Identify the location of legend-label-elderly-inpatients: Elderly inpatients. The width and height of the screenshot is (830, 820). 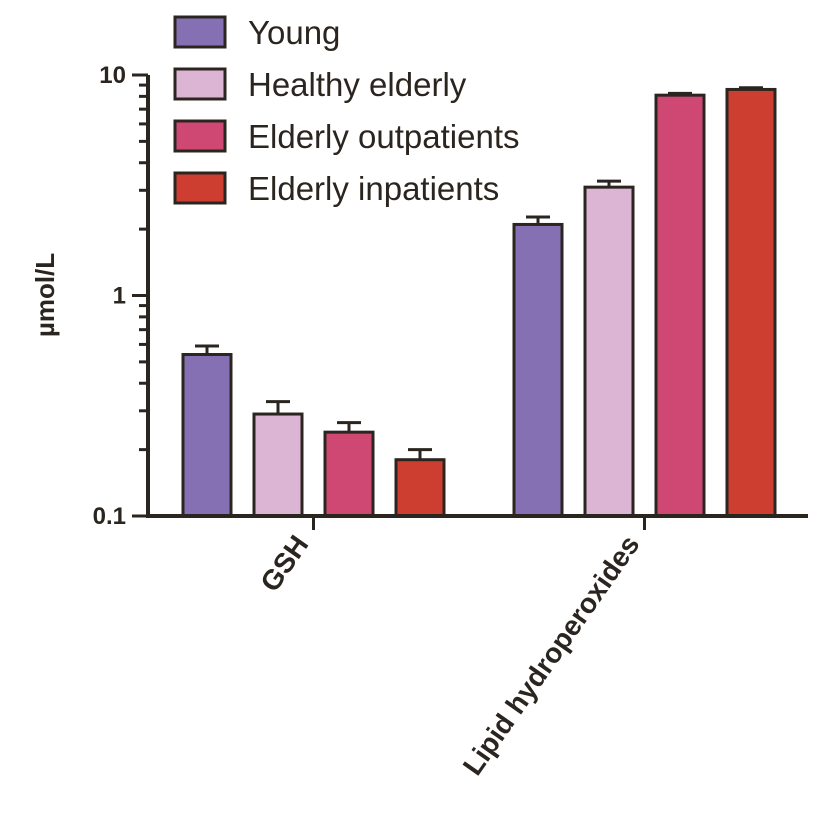
(373, 188).